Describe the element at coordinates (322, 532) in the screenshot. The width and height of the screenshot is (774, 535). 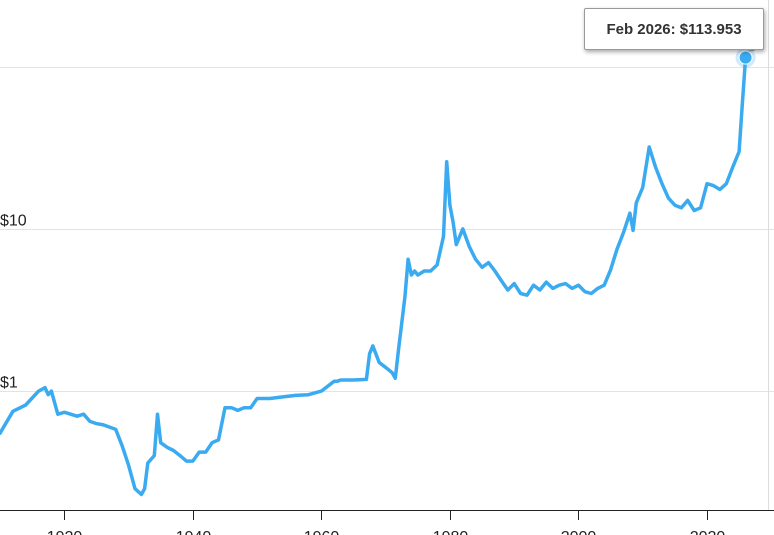
I see `x-tick-label-2: 1960` at that location.